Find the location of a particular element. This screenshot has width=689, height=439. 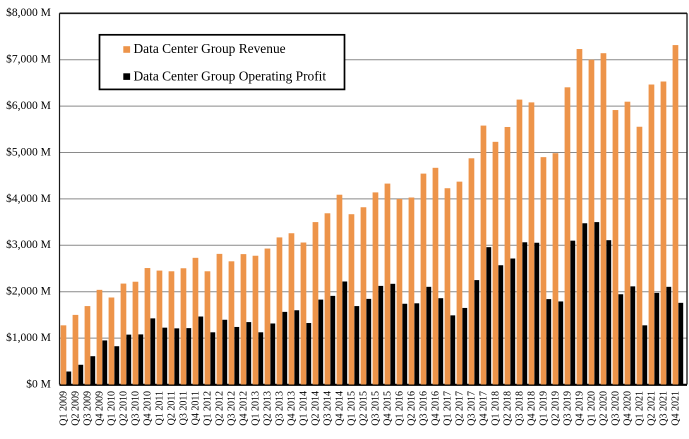

svg-text: Q3 2017 is located at coordinates (472, 408).